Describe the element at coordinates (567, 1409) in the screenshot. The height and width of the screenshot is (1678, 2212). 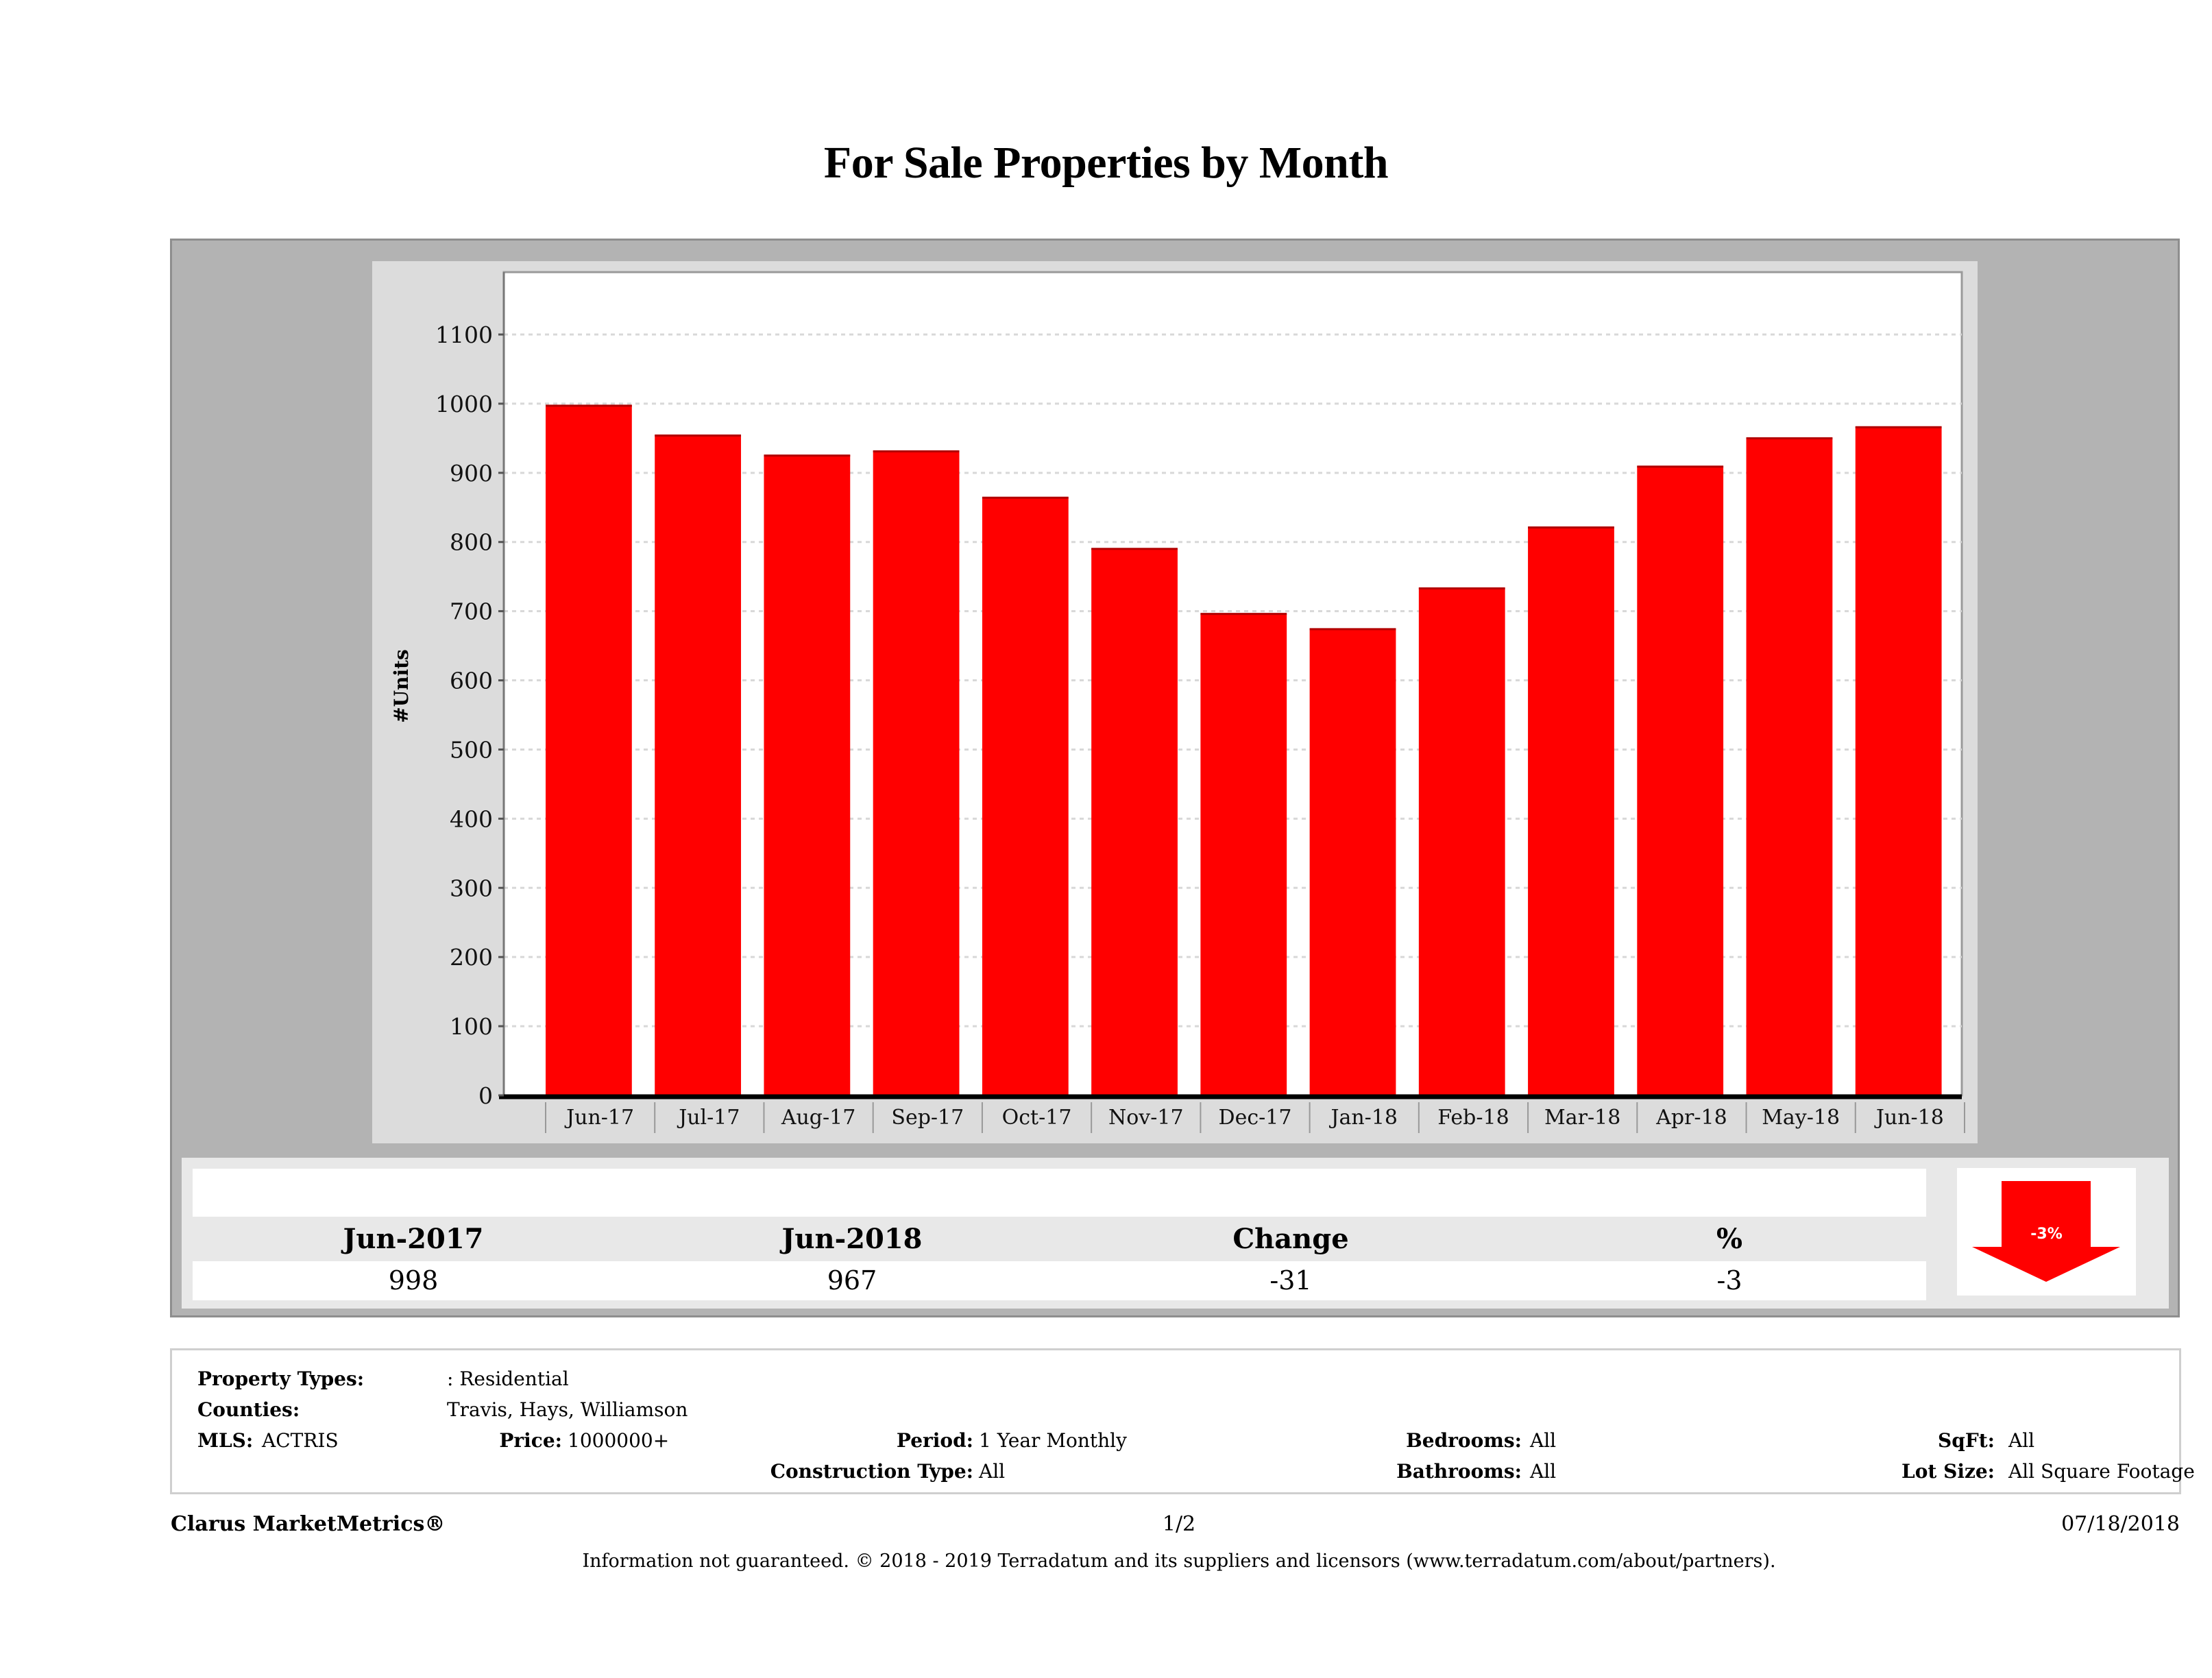
I see `counties-value: Travis, Hays, Williamson` at that location.